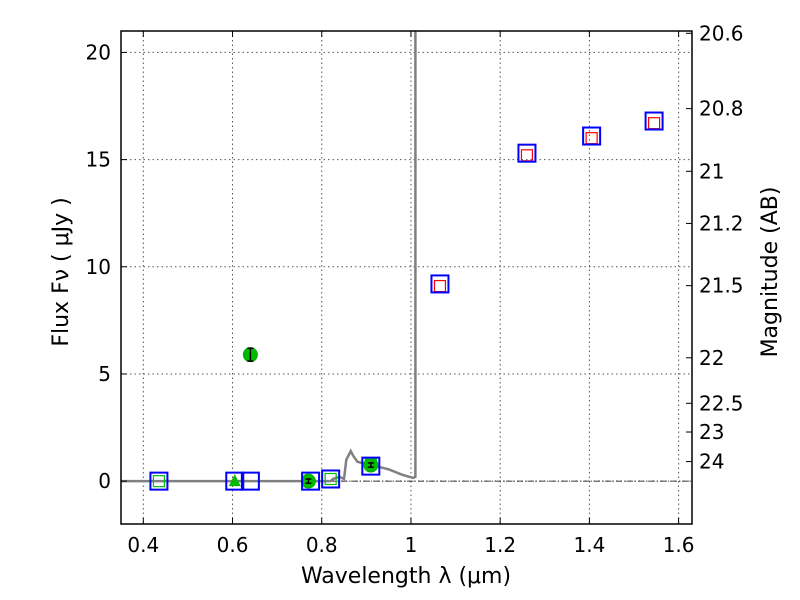 Image resolution: width=800 pixels, height=600 pixels. Describe the element at coordinates (104, 374) in the screenshot. I see `y-tick-label: 5` at that location.